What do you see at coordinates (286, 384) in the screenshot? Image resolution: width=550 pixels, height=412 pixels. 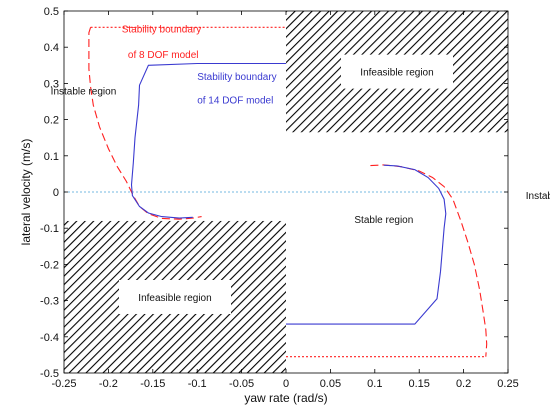 I see `x-tick-label-5: 0` at bounding box center [286, 384].